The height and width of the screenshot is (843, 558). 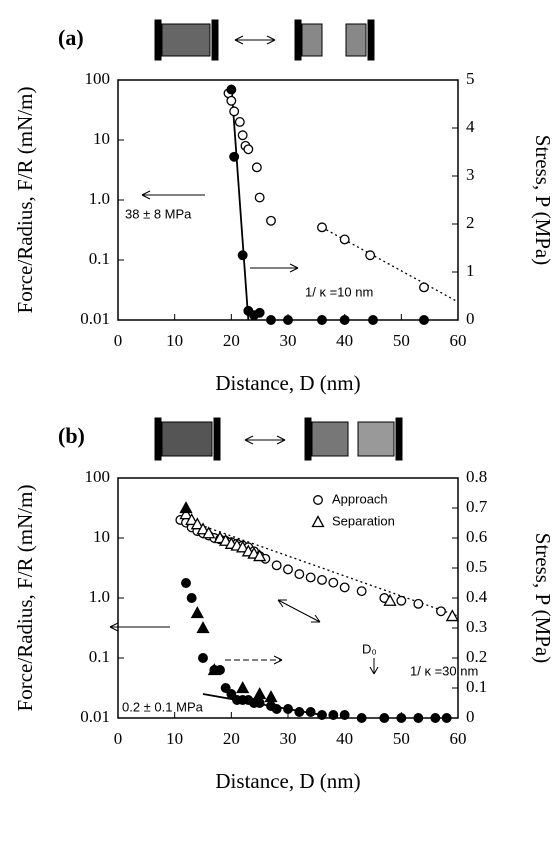 I want to click on y2-tick-label: 2, so click(x=470, y=222).